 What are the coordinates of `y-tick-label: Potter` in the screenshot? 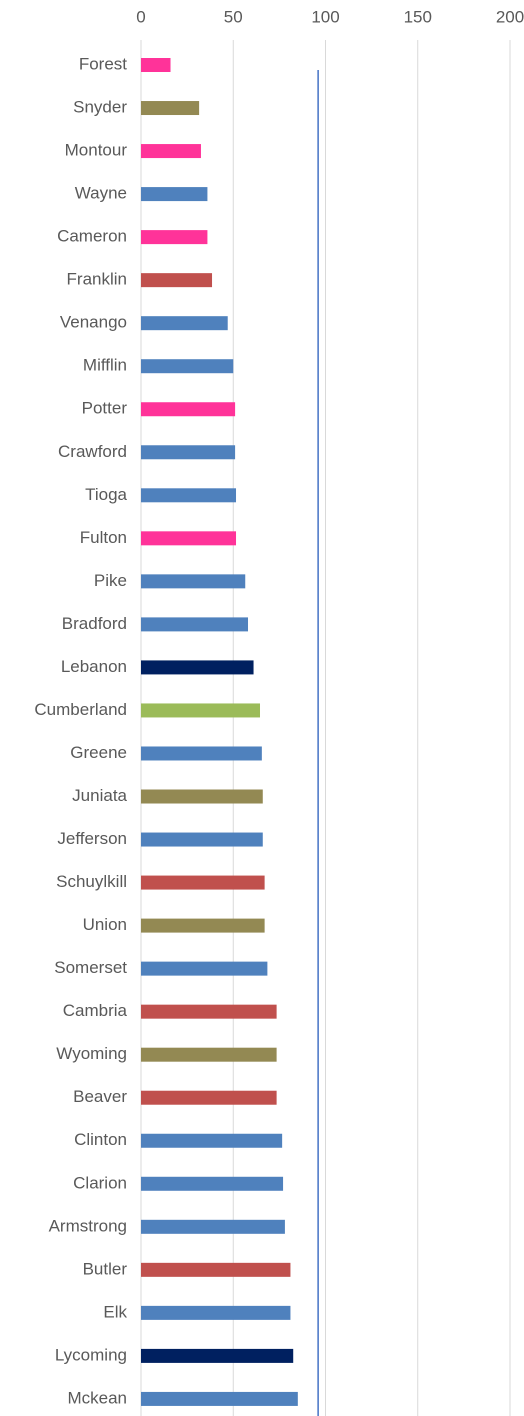 It's located at (105, 408).